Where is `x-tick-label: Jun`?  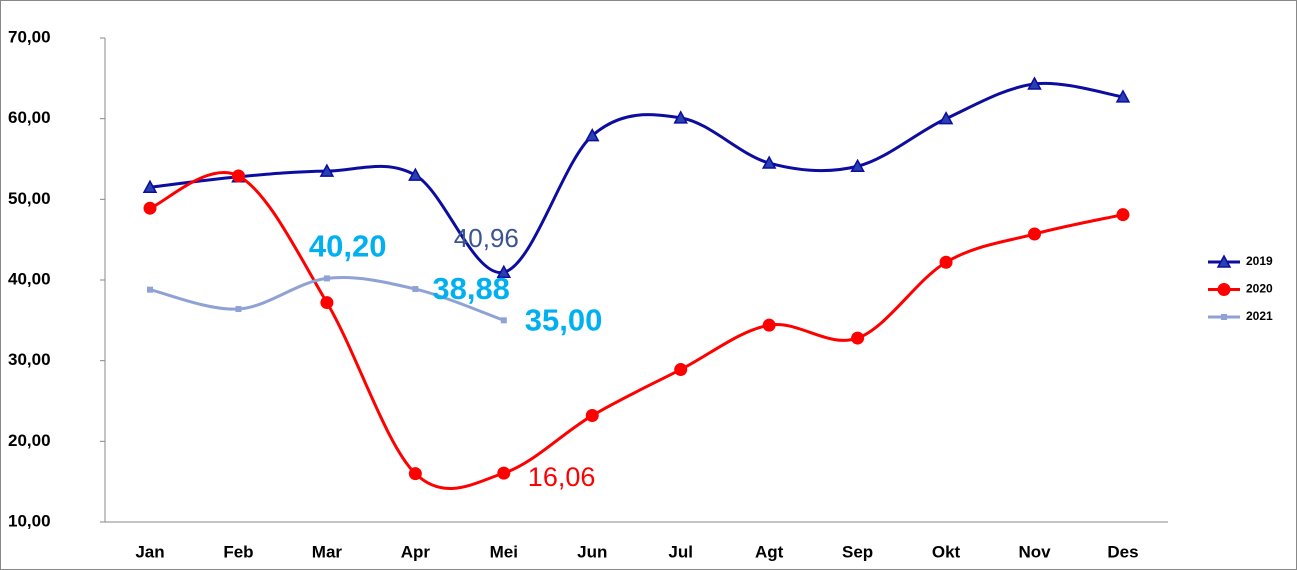
x-tick-label: Jun is located at coordinates (592, 551).